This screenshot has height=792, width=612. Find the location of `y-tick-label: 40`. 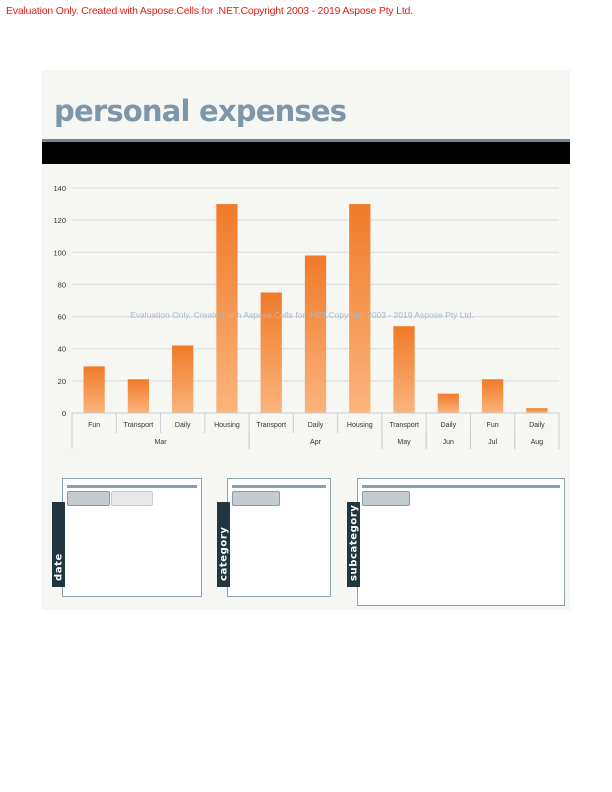

y-tick-label: 40 is located at coordinates (62, 349).